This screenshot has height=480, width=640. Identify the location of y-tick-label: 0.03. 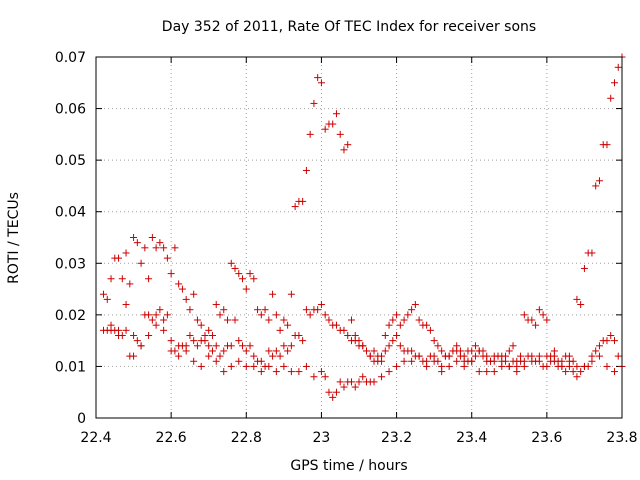
(70, 264).